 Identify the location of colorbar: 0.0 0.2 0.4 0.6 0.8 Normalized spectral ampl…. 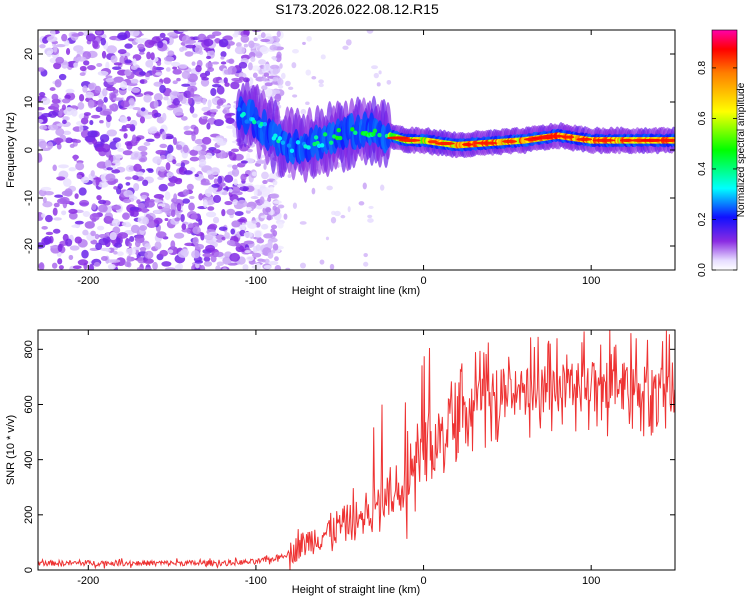
(722, 153).